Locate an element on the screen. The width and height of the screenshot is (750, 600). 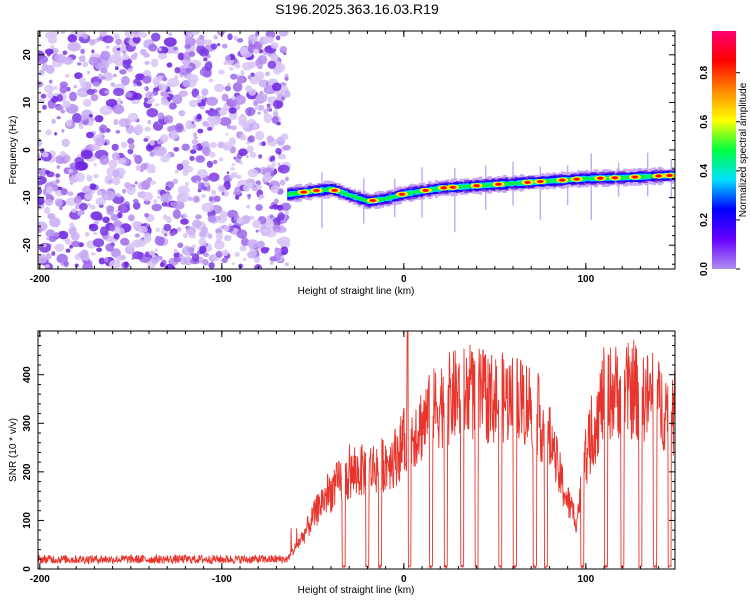
snr-y-axis-label: SNR (10 * v/v) is located at coordinates (13, 450).